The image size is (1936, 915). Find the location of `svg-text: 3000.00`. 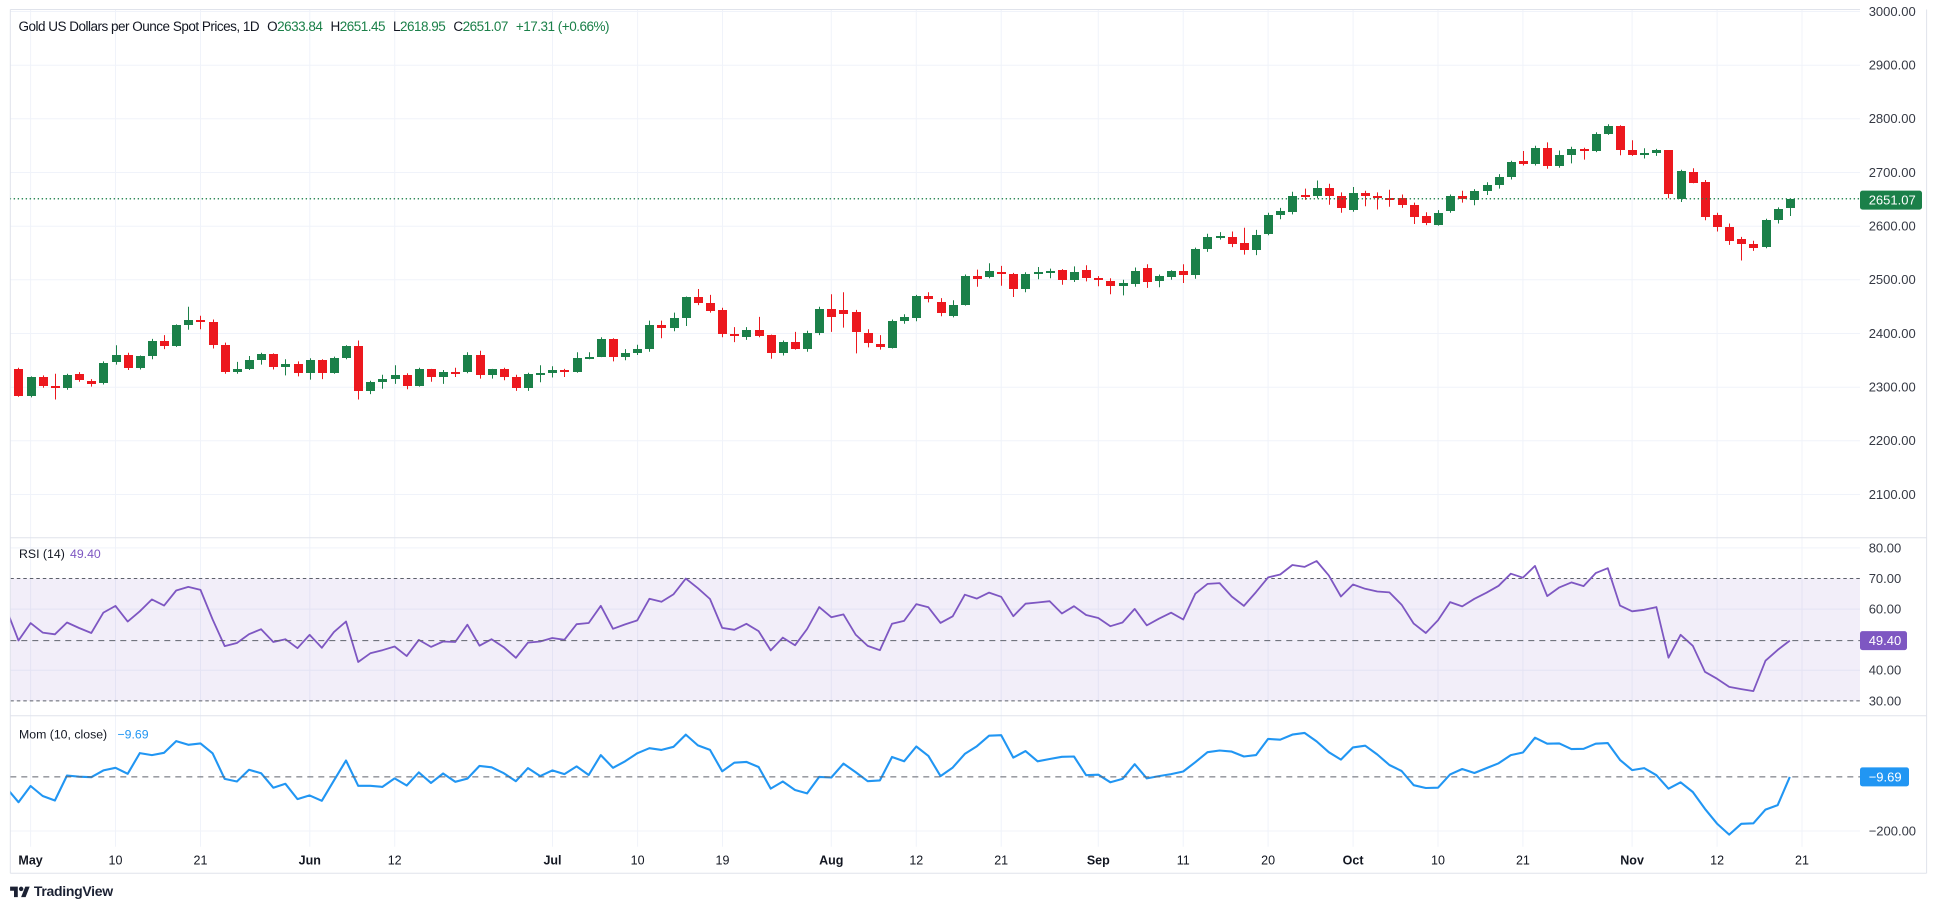

svg-text: 3000.00 is located at coordinates (1892, 11).